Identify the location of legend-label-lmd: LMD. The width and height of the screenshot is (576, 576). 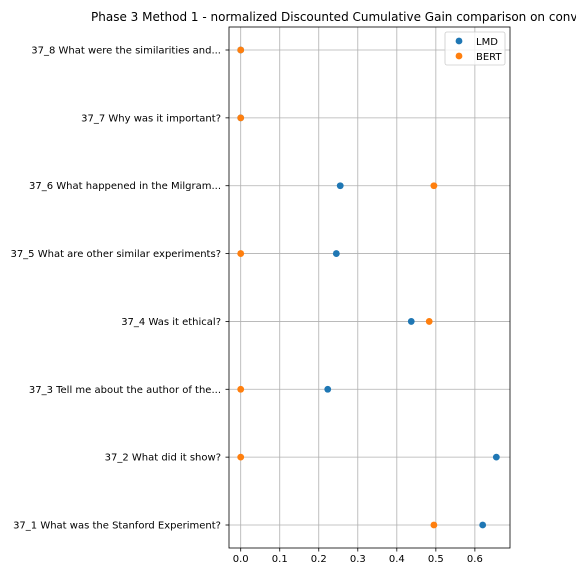
(487, 42).